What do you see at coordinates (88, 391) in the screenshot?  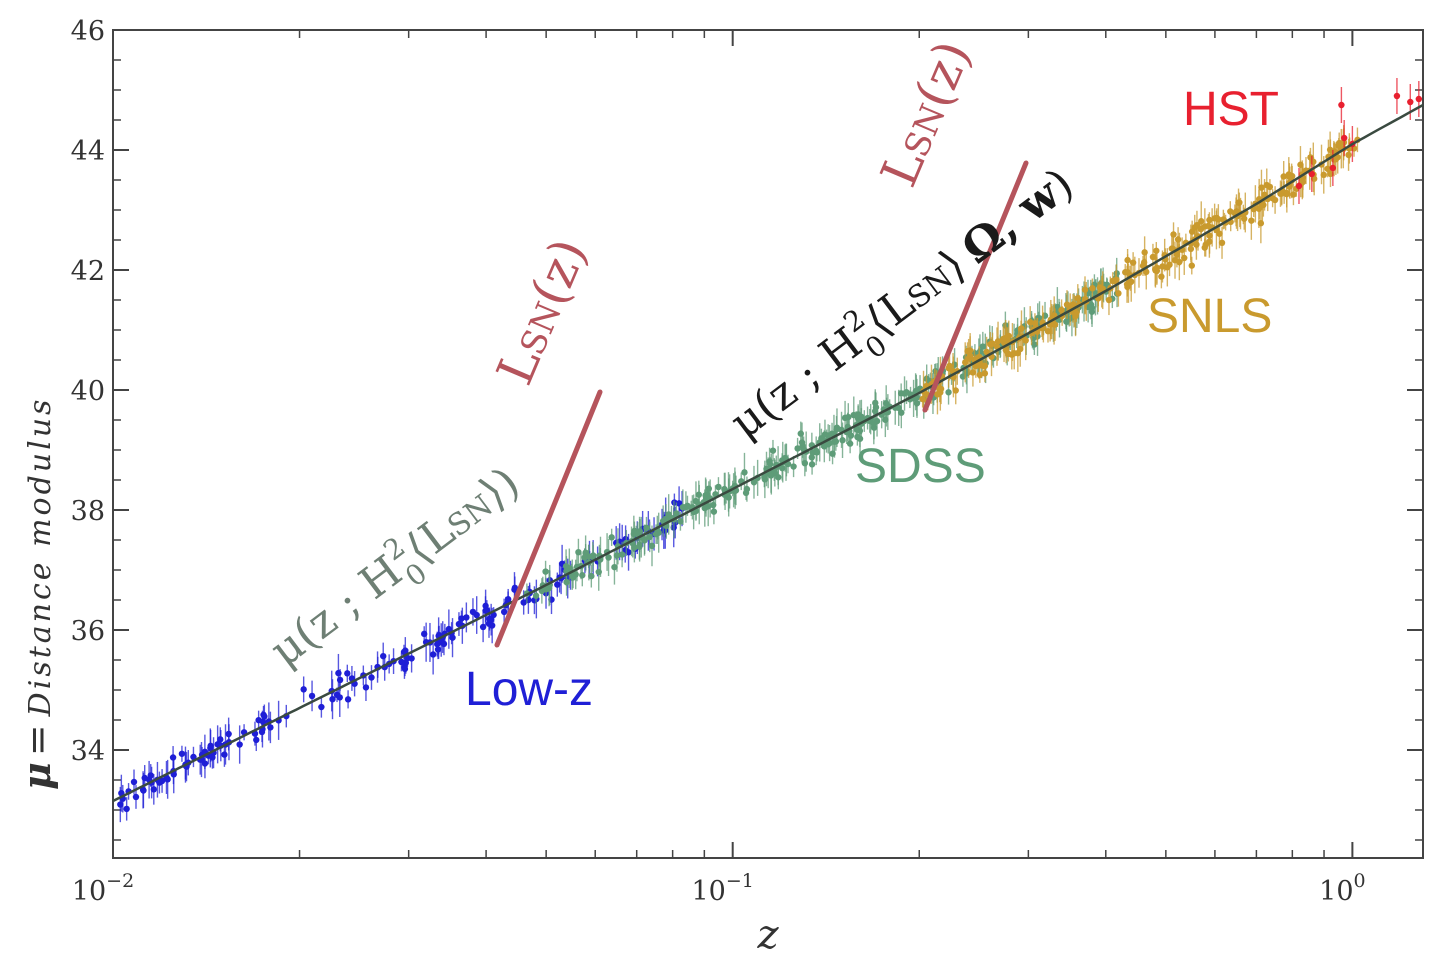 I see `y-tick-labels: 34 36 38 40 42 44 46` at bounding box center [88, 391].